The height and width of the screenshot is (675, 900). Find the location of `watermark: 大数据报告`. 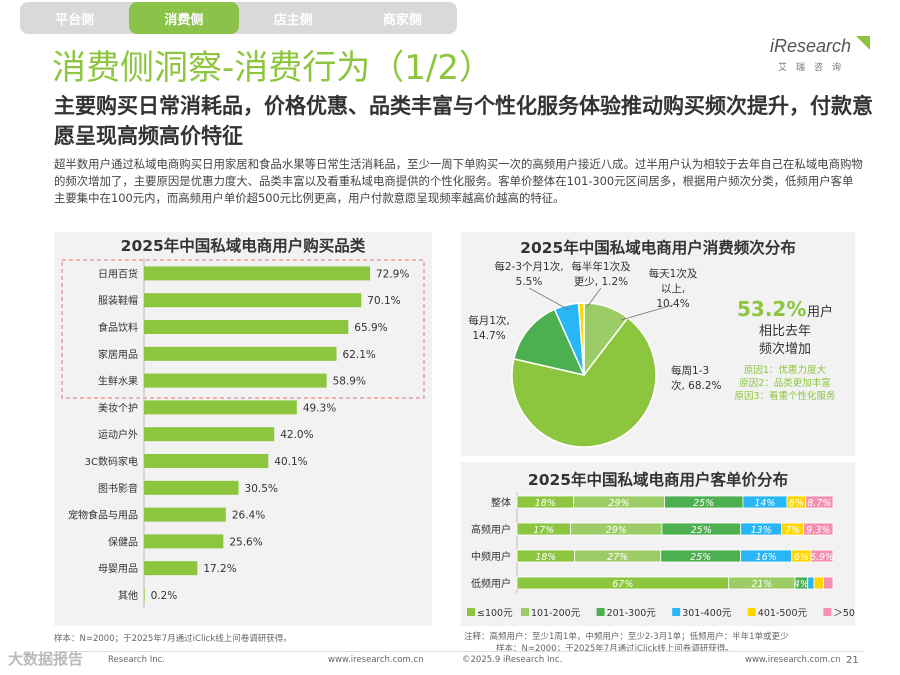

watermark: 大数据报告 is located at coordinates (46, 659).